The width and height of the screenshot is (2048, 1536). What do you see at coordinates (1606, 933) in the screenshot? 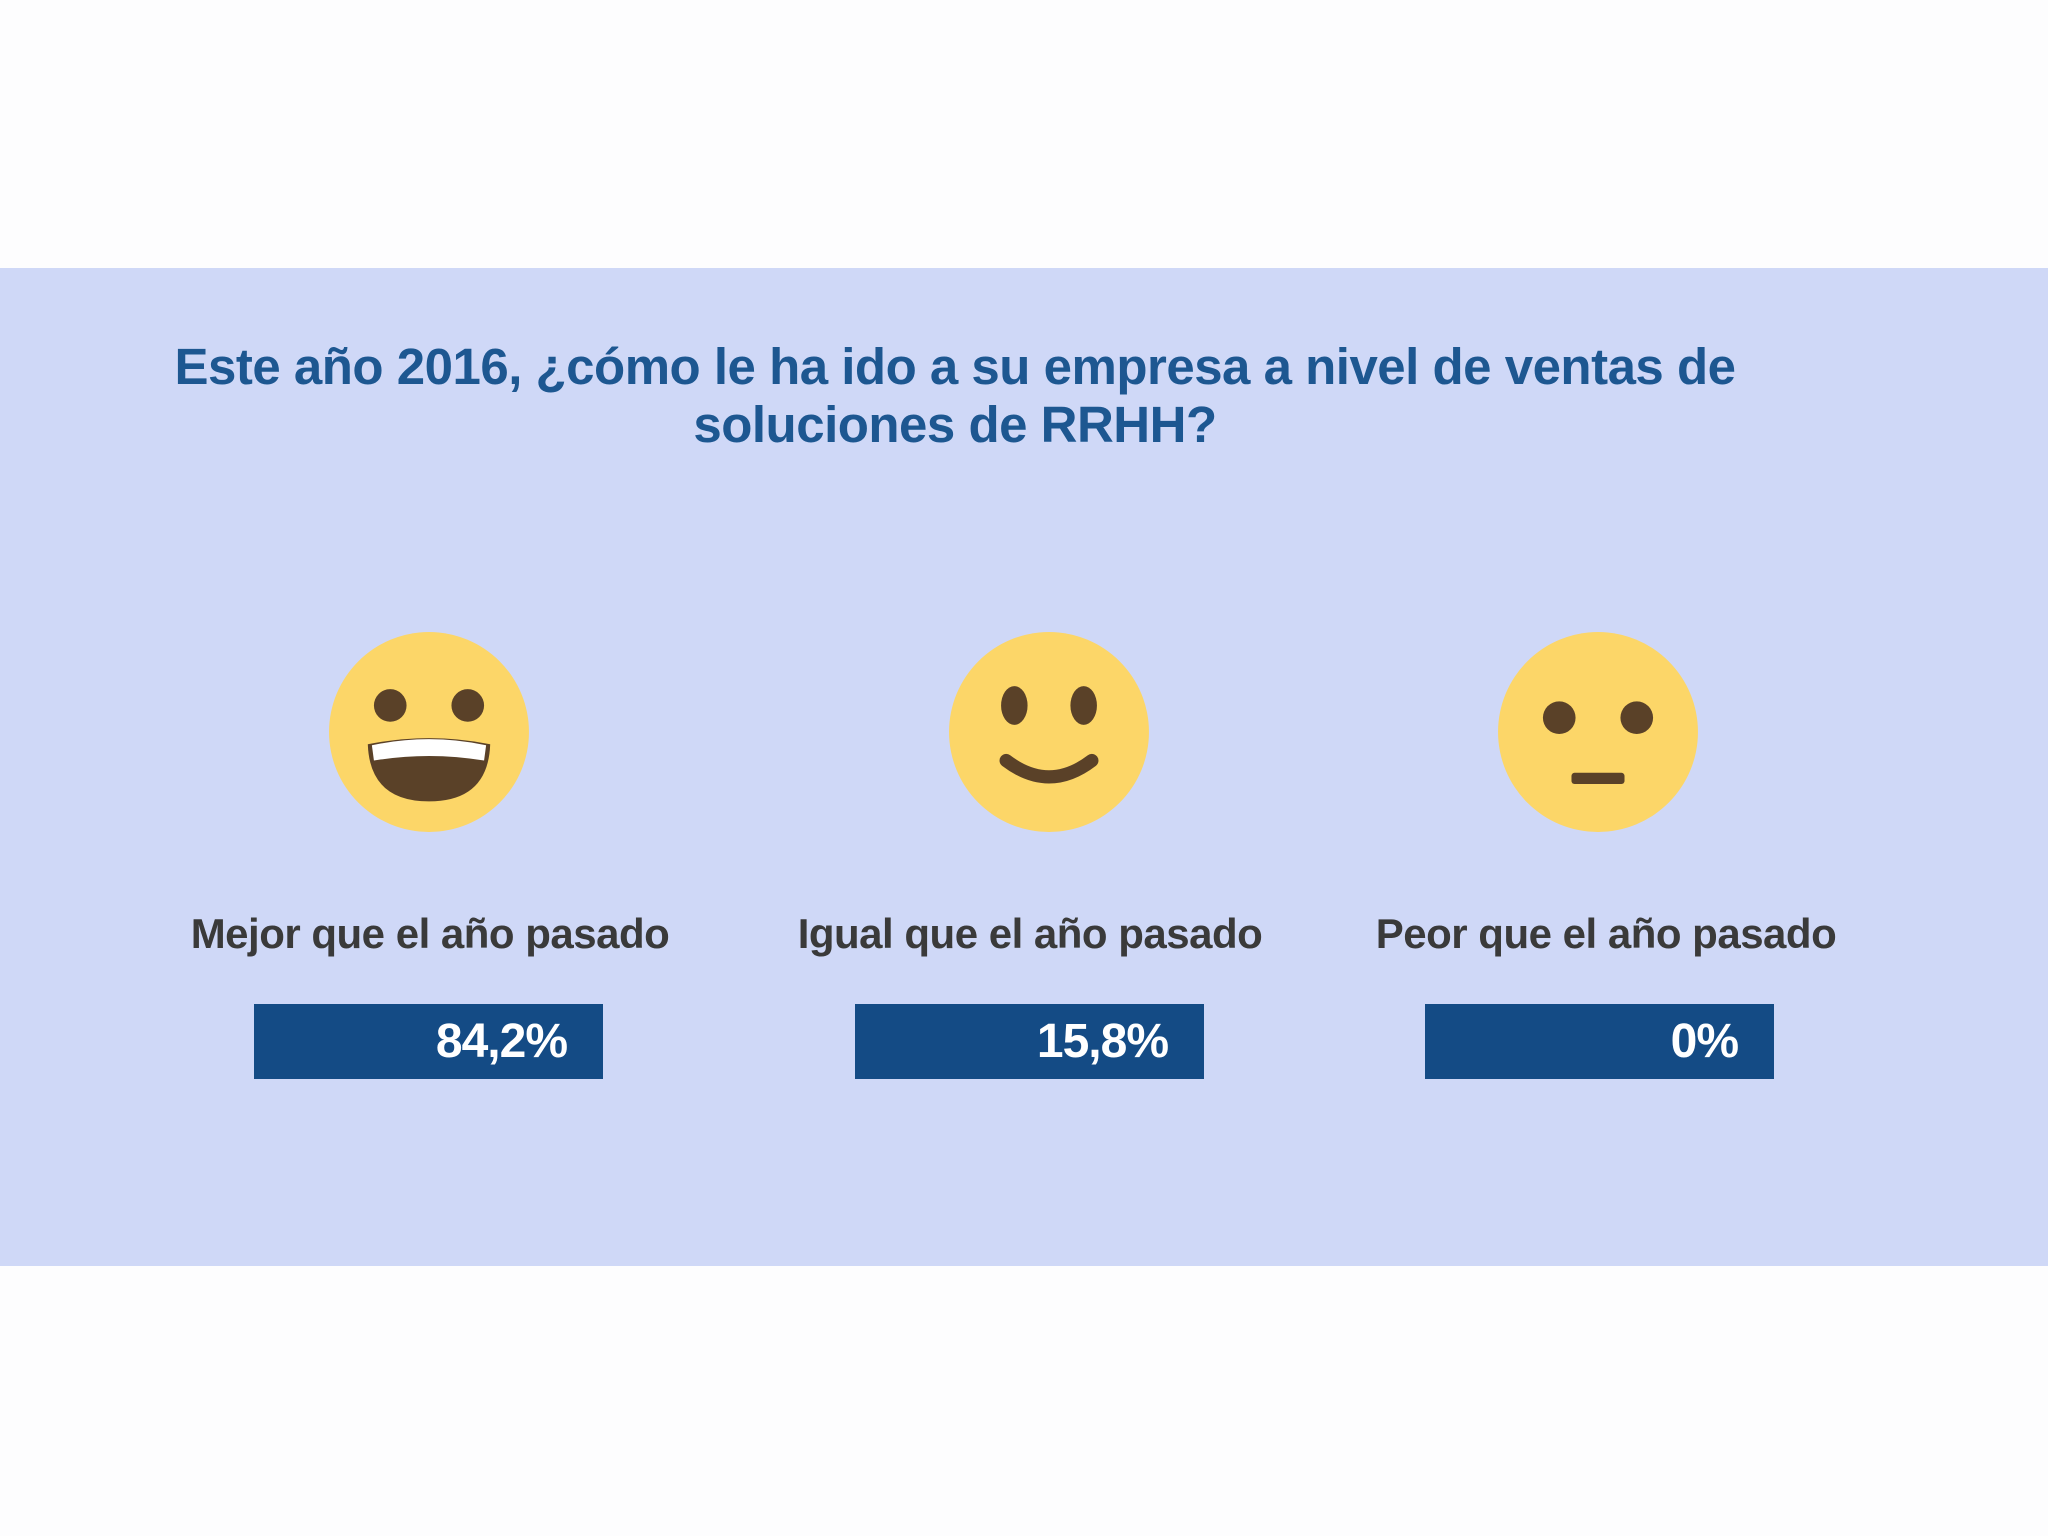
I see `option-label: Peor que el año pasado` at bounding box center [1606, 933].